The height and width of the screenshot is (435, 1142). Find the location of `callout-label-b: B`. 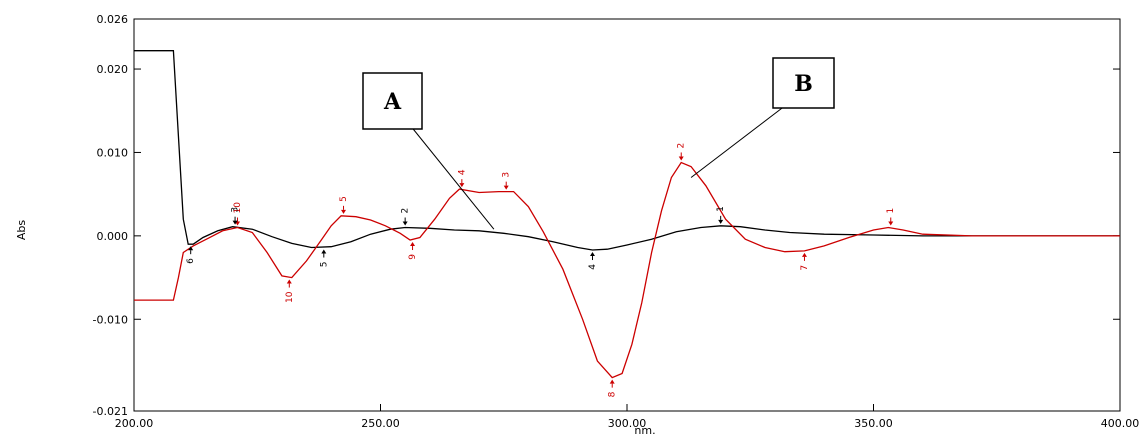

callout-label-b: B is located at coordinates (803, 84).